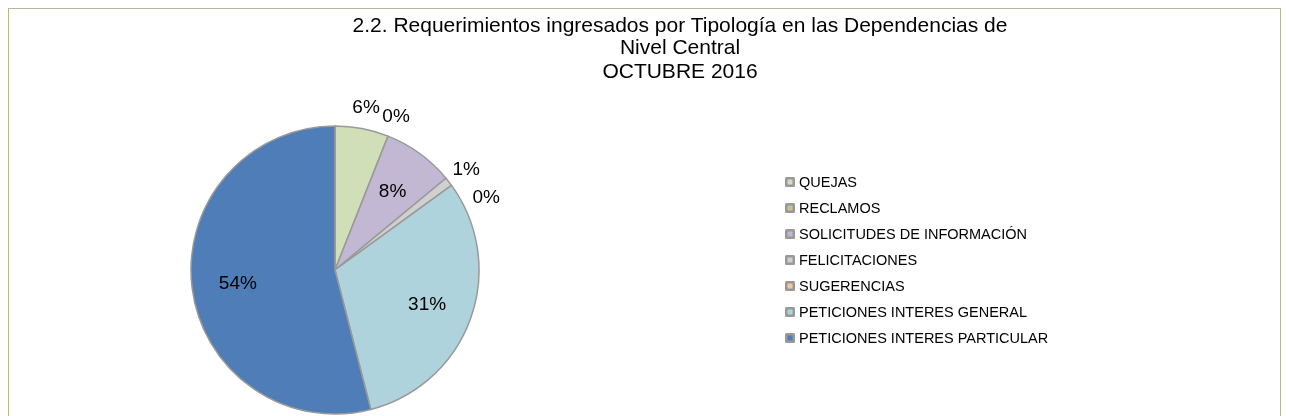  I want to click on legend-label: SUGERENCIAS, so click(852, 286).